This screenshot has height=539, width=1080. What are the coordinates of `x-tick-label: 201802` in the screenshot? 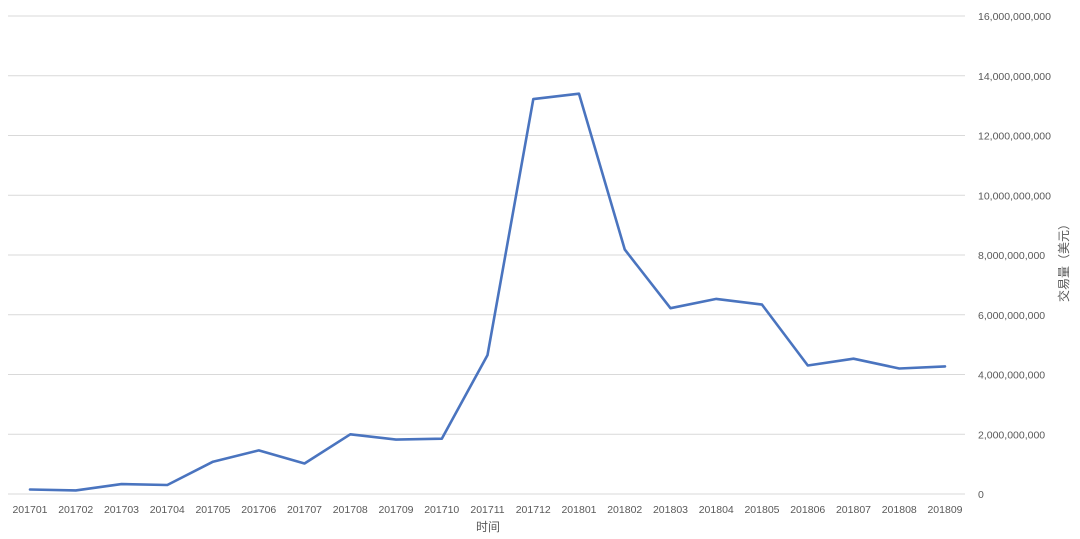 It's located at (624, 510).